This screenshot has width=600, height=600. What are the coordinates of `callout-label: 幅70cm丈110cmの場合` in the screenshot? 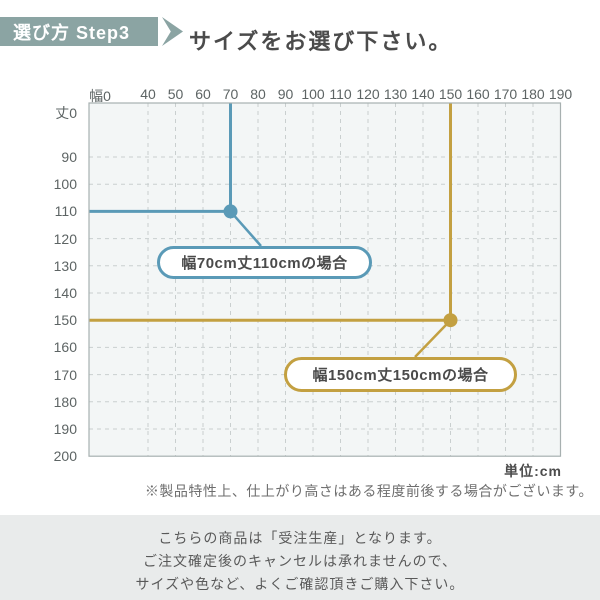 It's located at (264, 263).